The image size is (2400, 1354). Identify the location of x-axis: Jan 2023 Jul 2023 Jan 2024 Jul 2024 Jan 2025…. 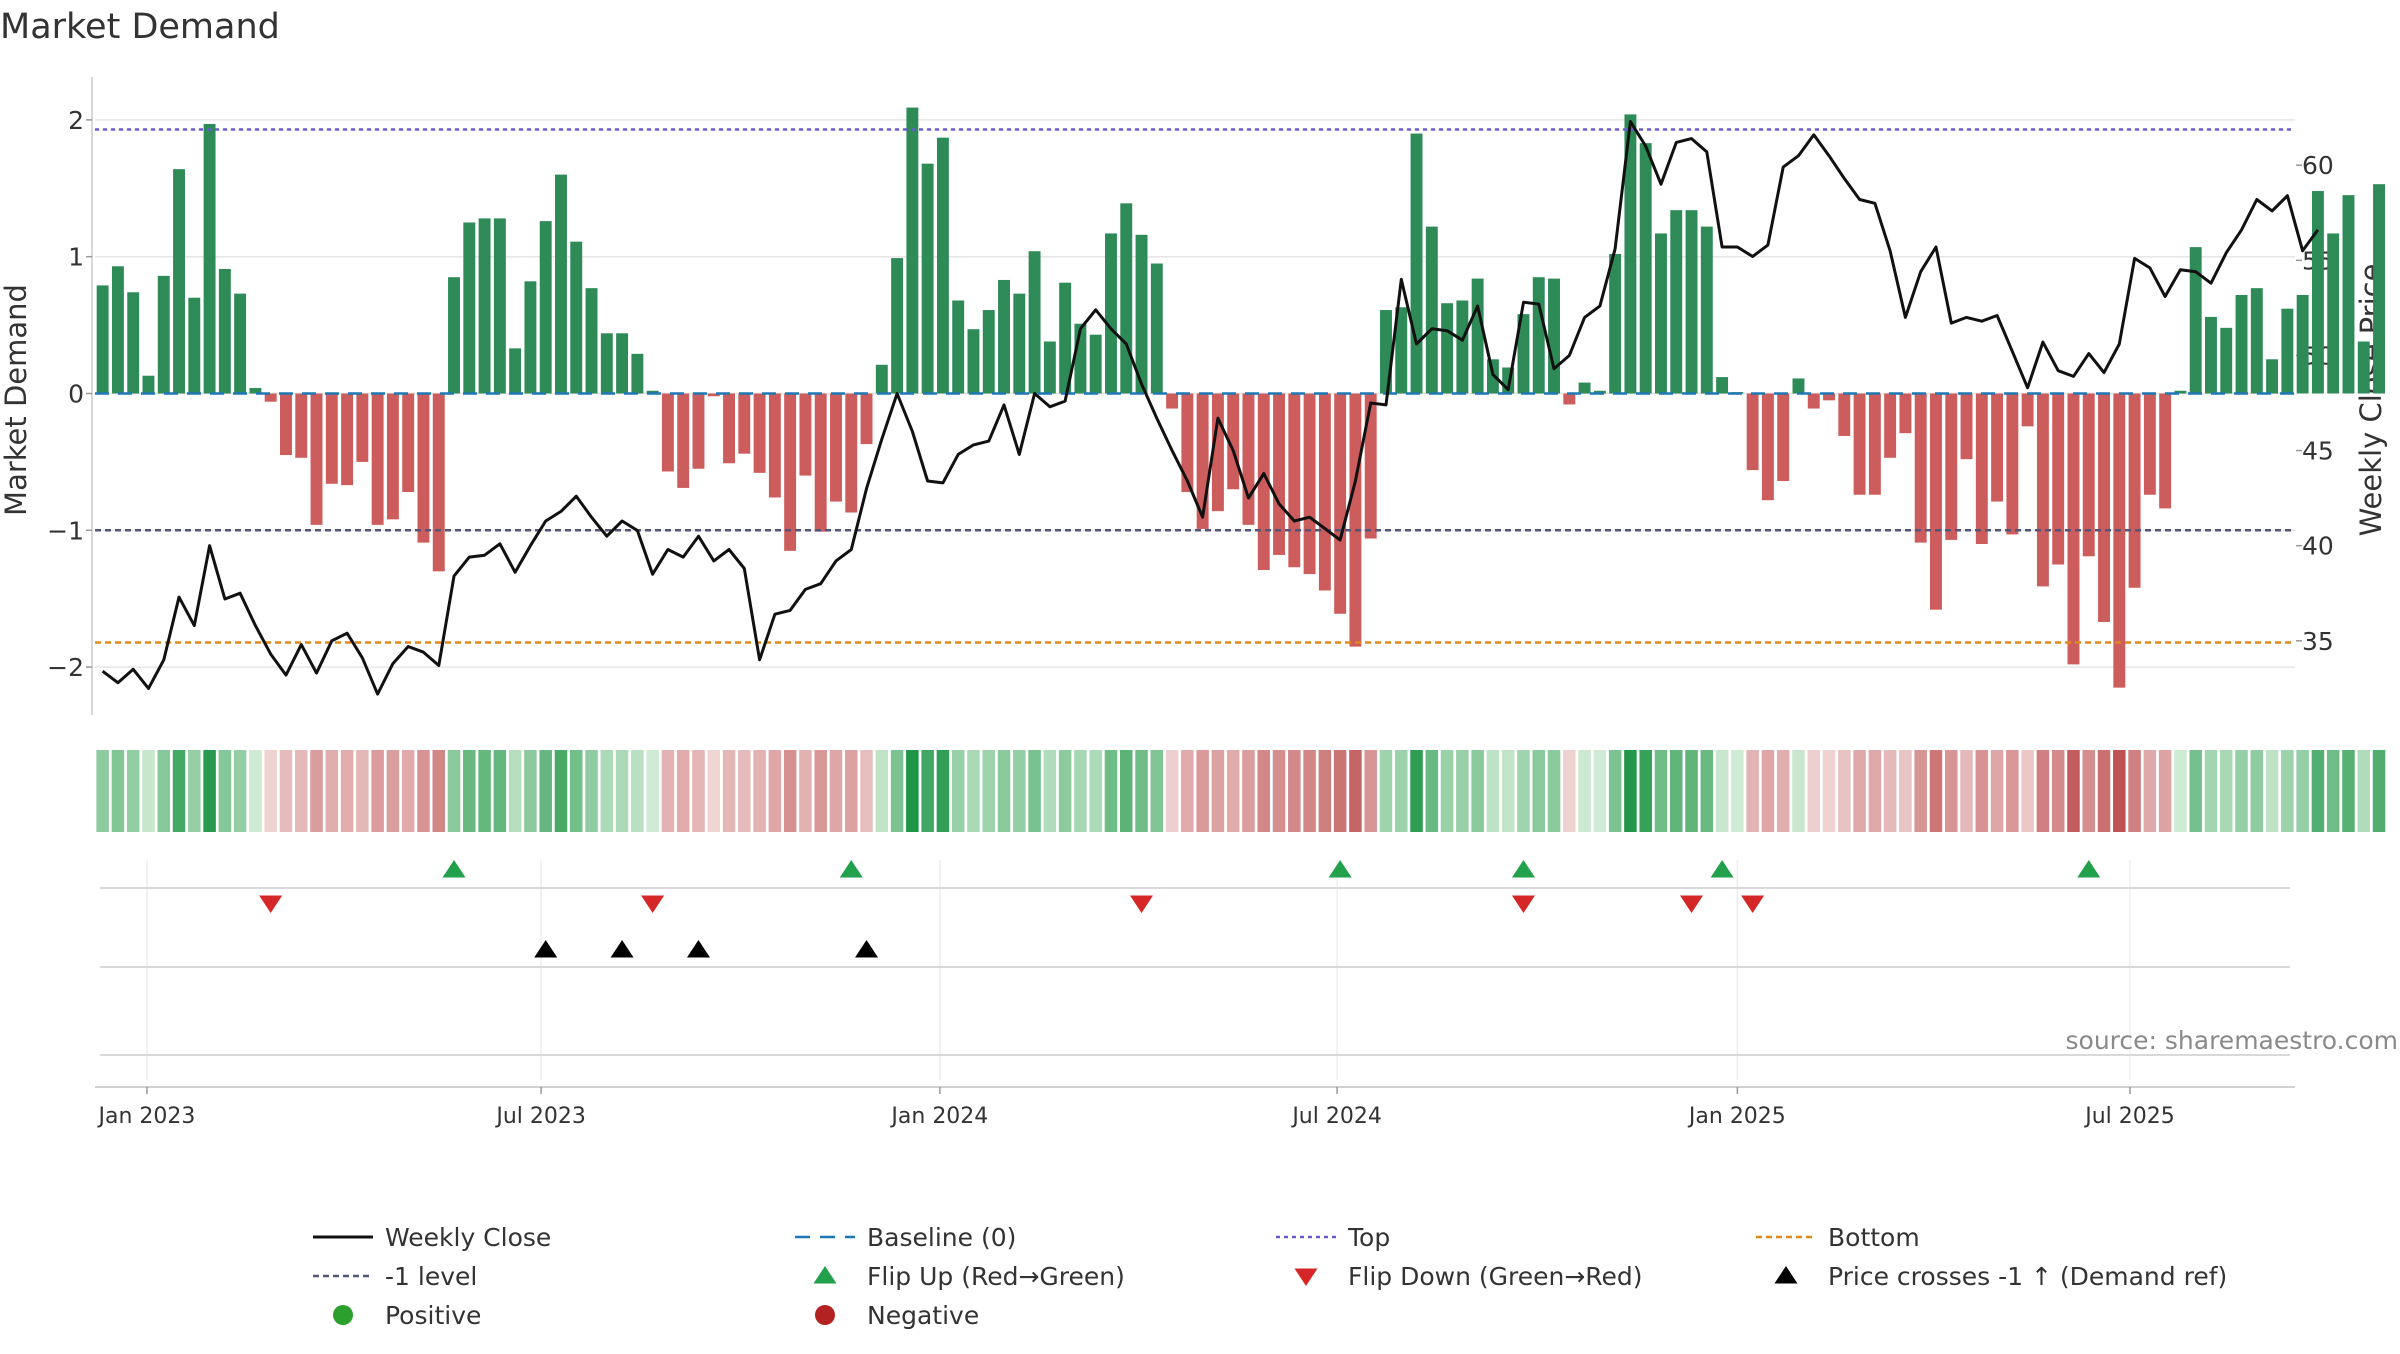
(1195, 1107).